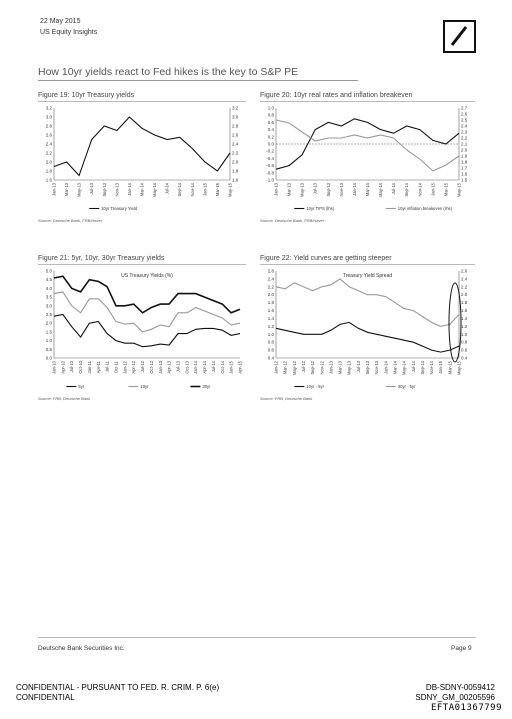  Describe the element at coordinates (368, 276) in the screenshot. I see `chart-inner-title: Treasury Yield Spread` at that location.